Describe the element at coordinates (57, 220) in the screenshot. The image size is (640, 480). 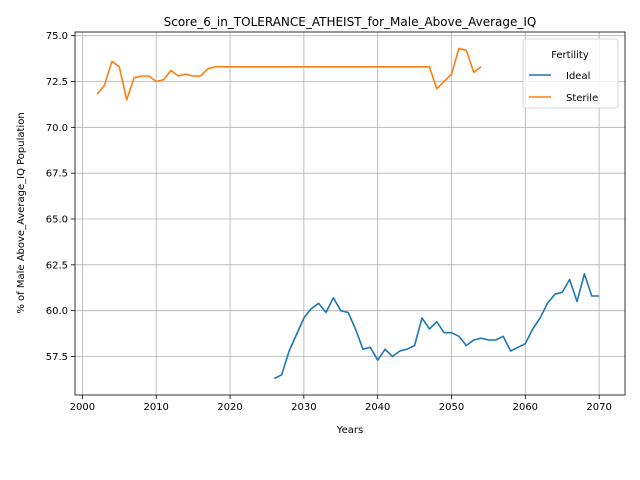
I see `y-tick-label: 65.0` at that location.